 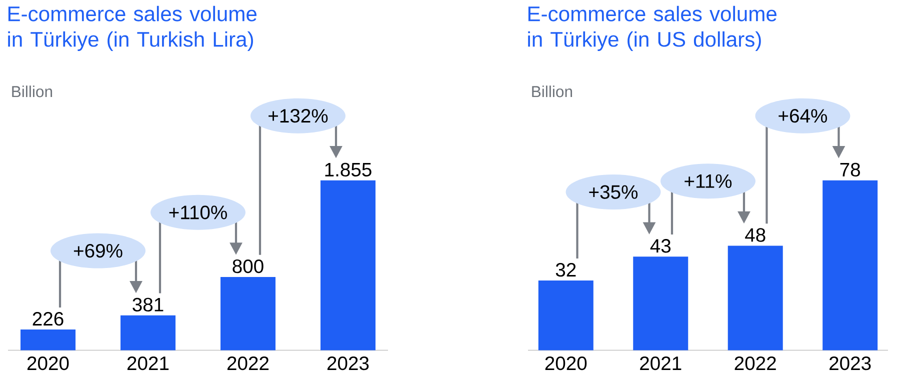 I want to click on data-label: 800, so click(x=248, y=266).